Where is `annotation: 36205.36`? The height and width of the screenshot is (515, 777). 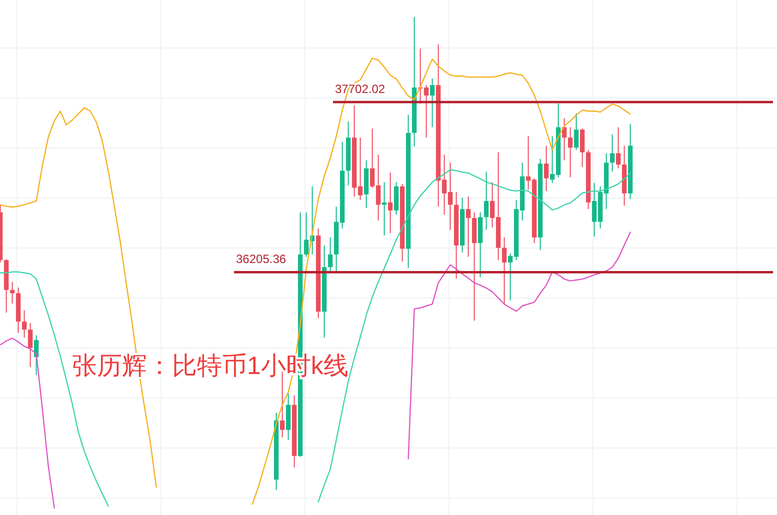 annotation: 36205.36 is located at coordinates (261, 259).